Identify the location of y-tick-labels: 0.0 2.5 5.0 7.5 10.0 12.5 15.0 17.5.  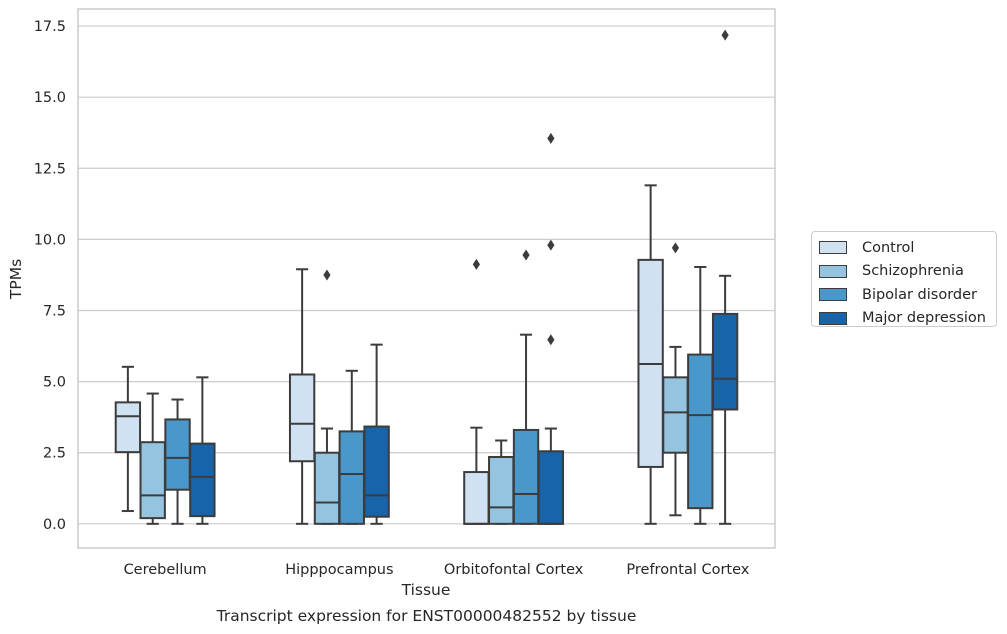
(50, 276).